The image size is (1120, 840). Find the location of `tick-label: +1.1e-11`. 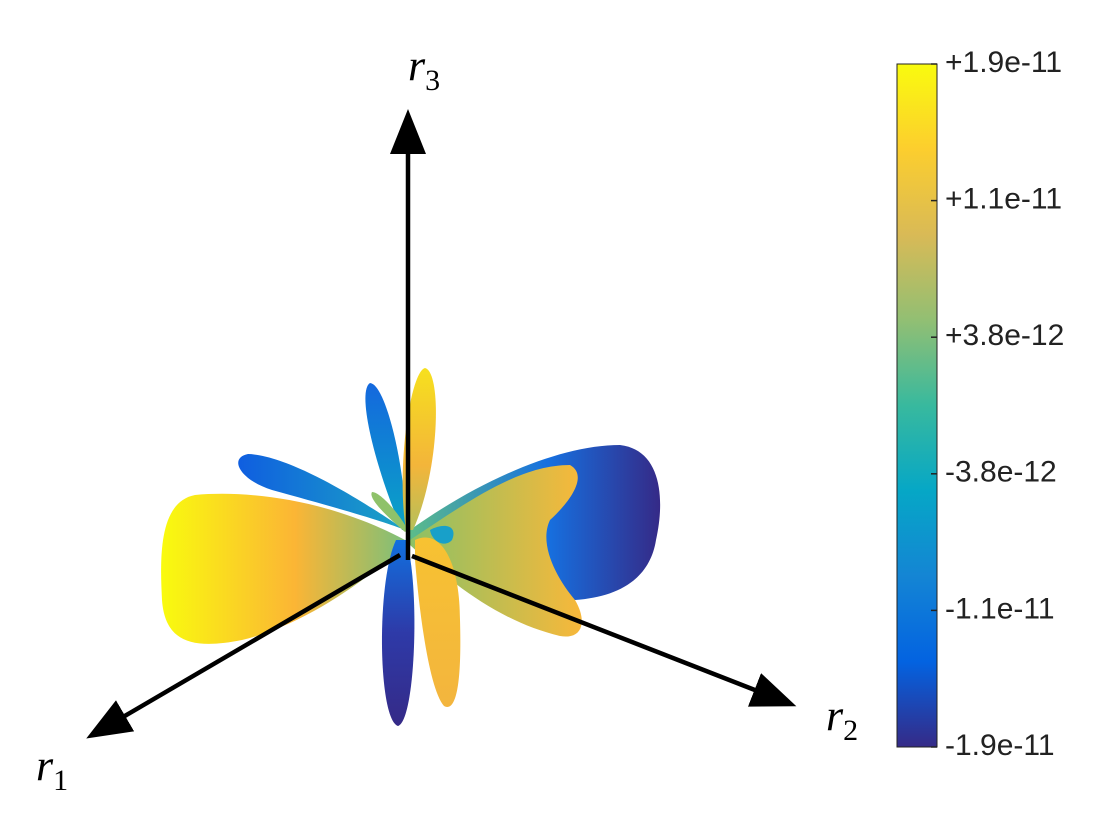

tick-label: +1.1e-11 is located at coordinates (1003, 199).